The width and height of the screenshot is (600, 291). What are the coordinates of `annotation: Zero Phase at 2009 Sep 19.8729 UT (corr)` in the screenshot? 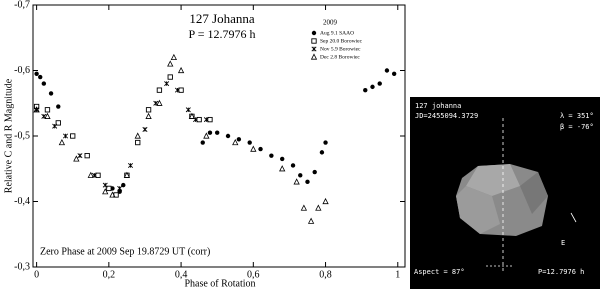 It's located at (125, 251).